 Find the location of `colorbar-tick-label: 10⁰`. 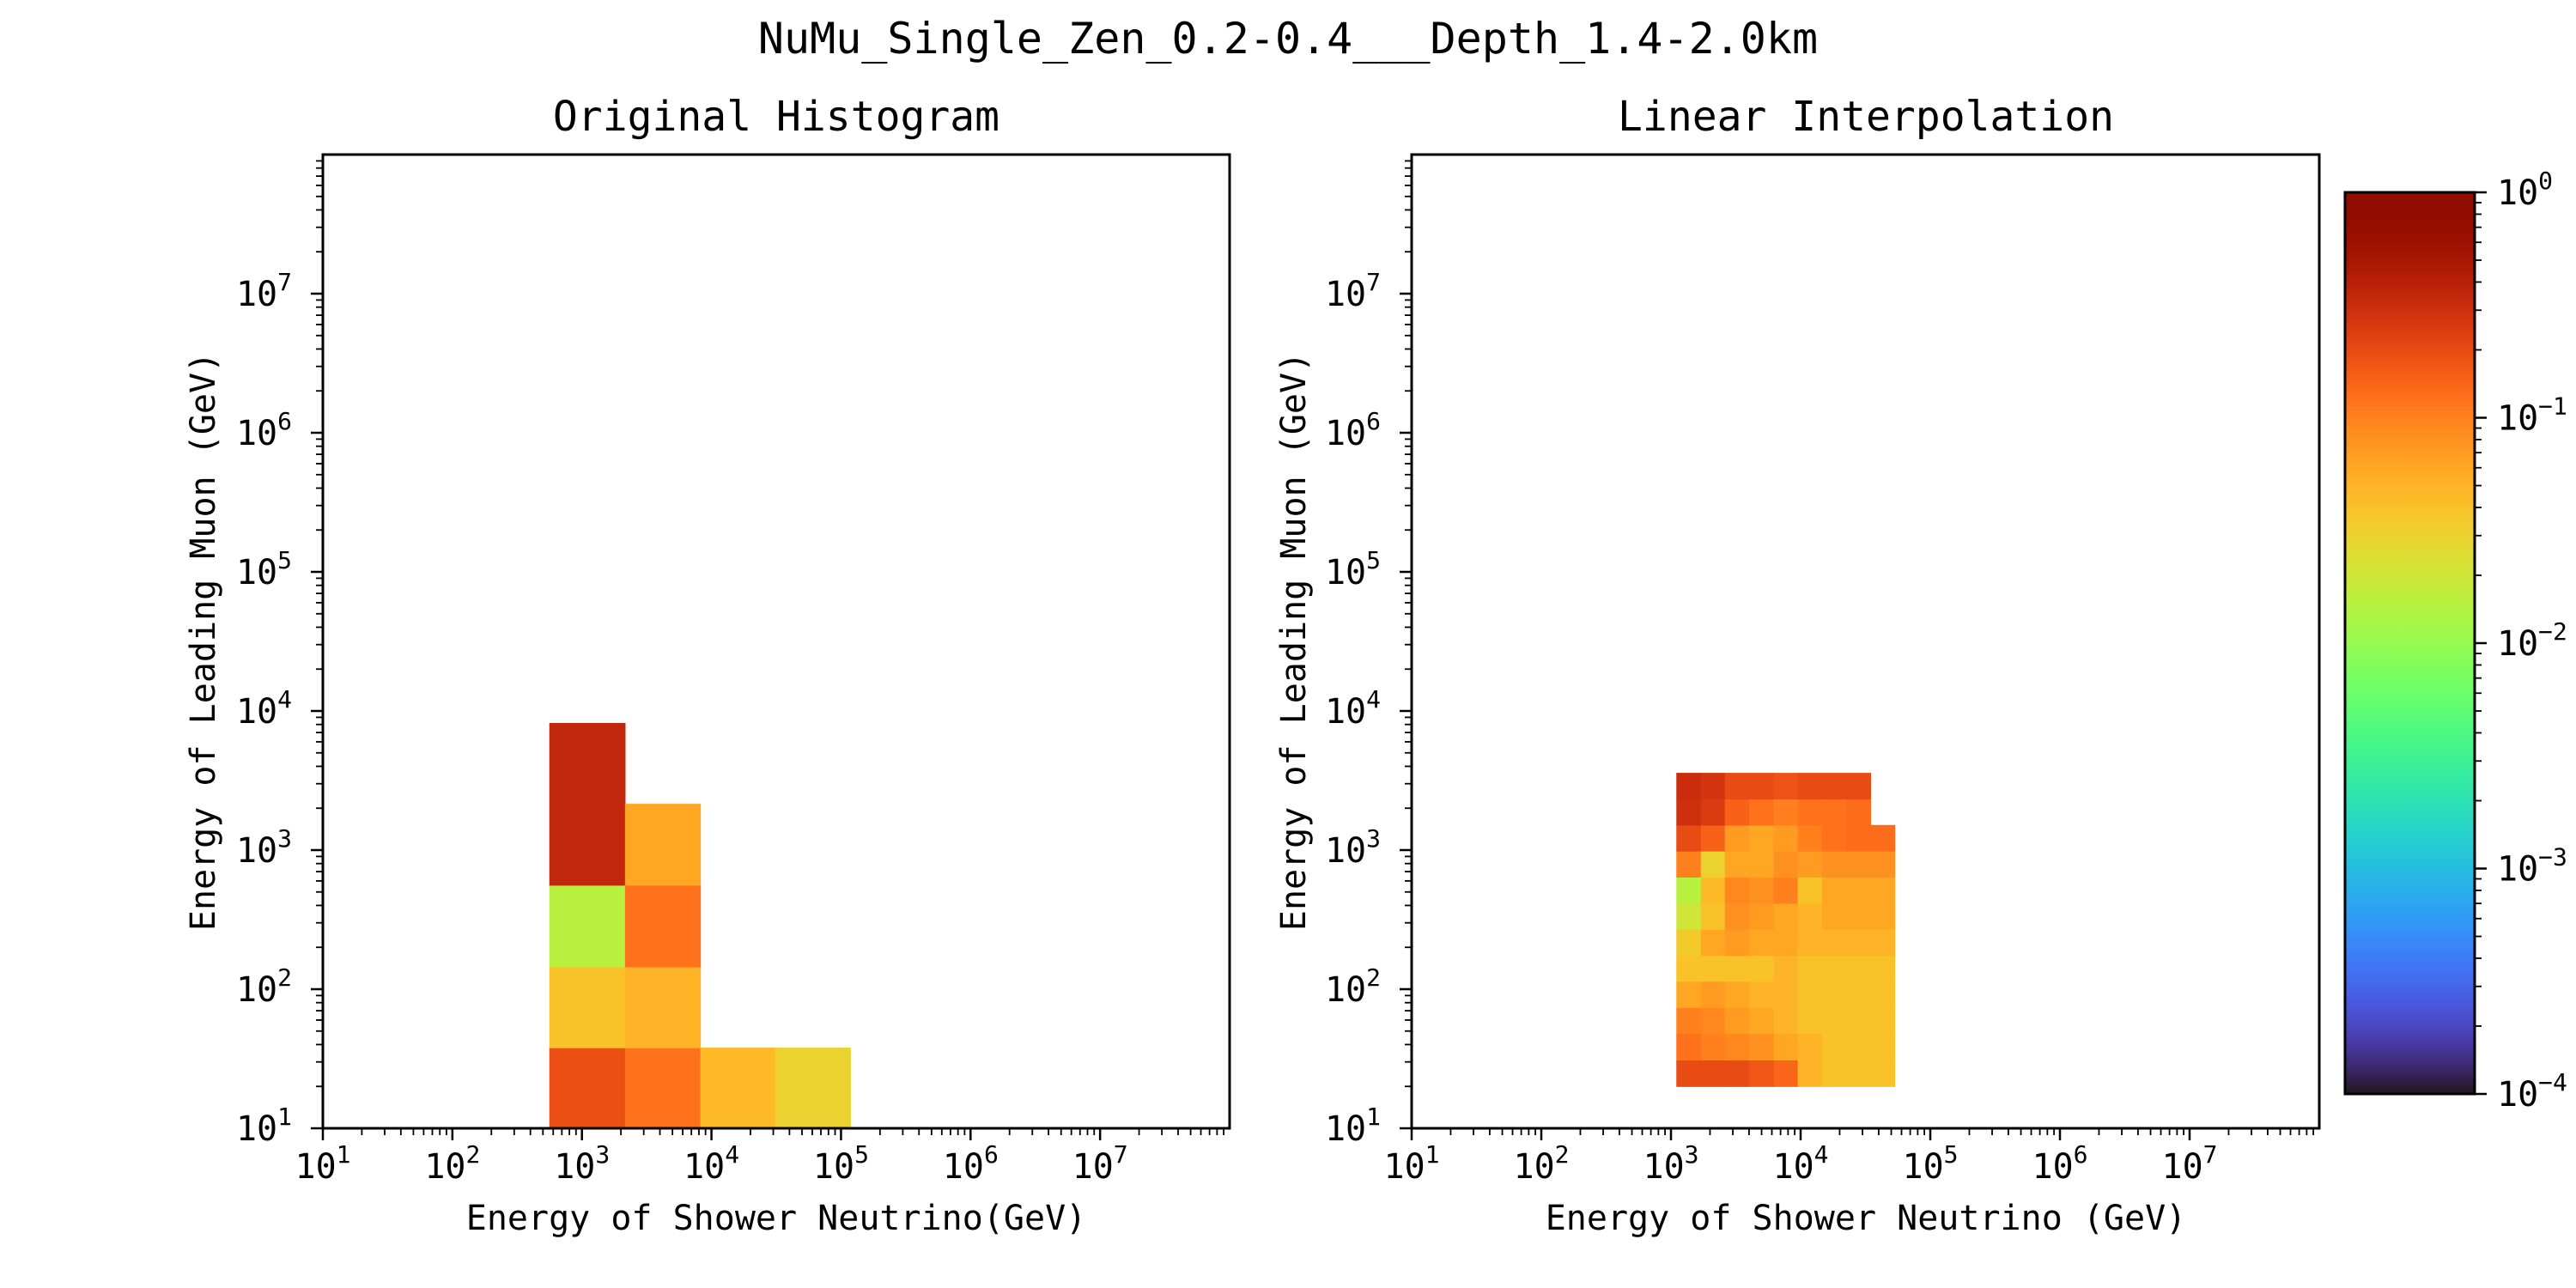

colorbar-tick-label: 10⁰ is located at coordinates (2525, 190).